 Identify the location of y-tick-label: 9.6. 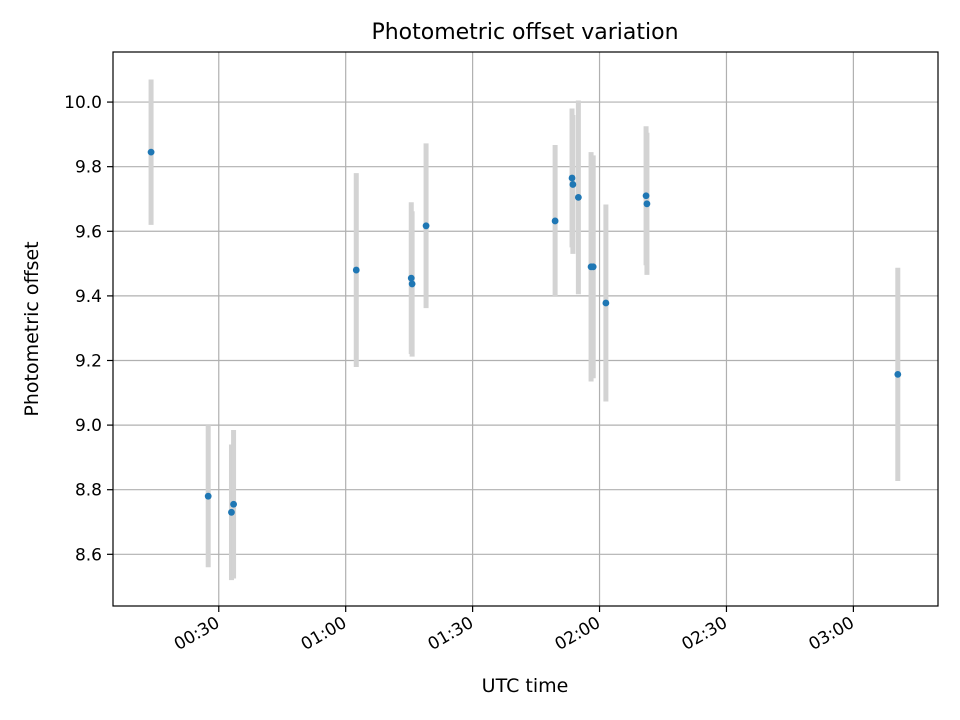
(88, 232).